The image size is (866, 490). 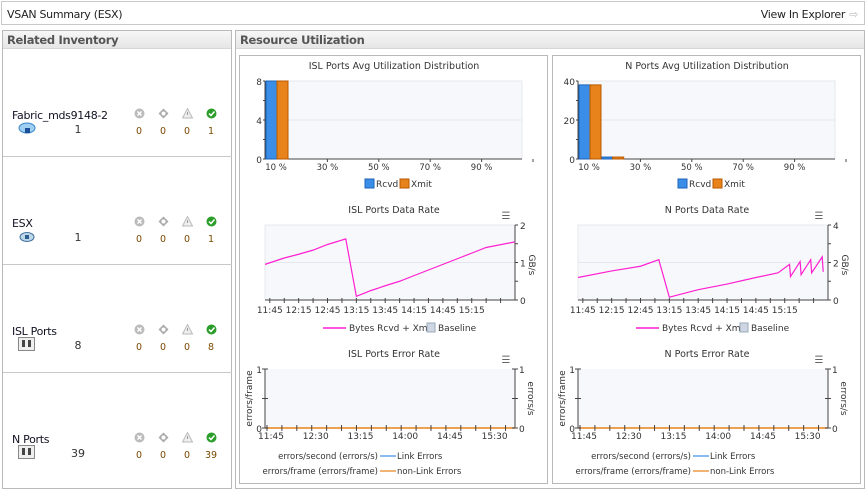 What do you see at coordinates (34, 331) in the screenshot?
I see `inventory-item-name: ISL Ports` at bounding box center [34, 331].